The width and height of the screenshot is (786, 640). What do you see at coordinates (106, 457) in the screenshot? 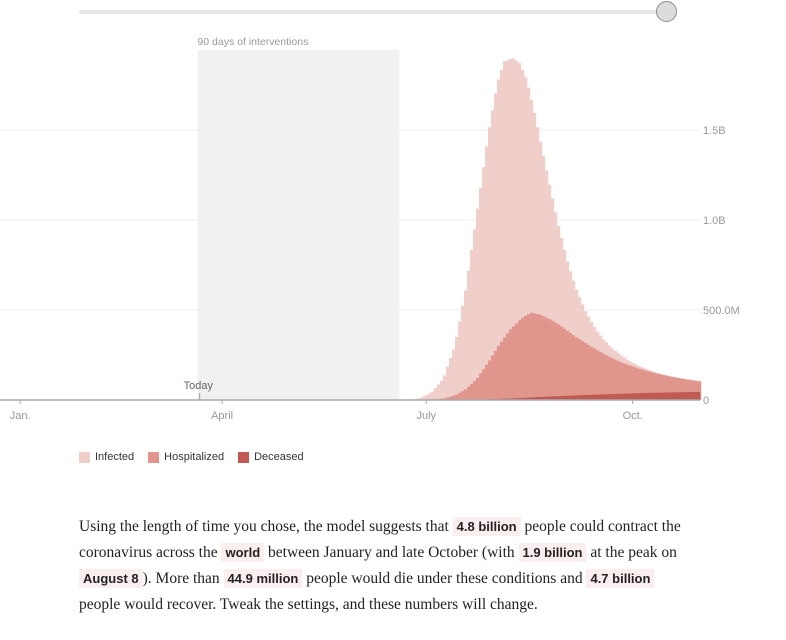
I see `legend-item-infected: Infected` at bounding box center [106, 457].